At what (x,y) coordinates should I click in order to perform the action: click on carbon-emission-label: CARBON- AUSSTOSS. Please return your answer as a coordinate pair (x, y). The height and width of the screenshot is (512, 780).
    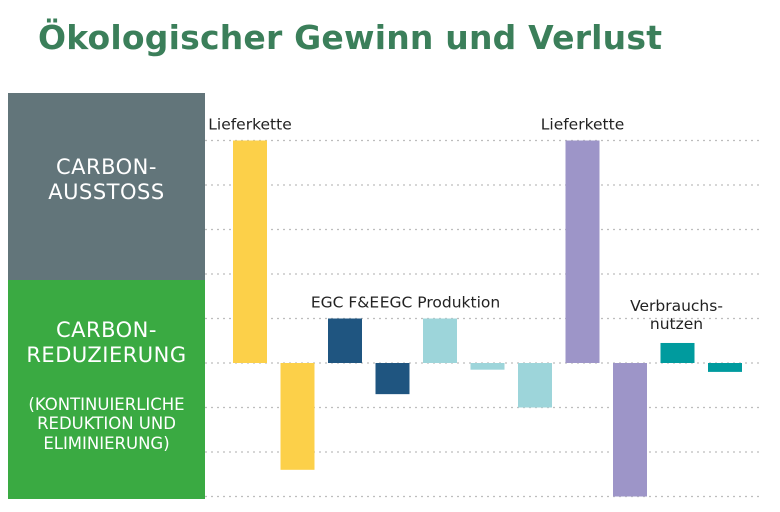
    Looking at the image, I should click on (106, 180).